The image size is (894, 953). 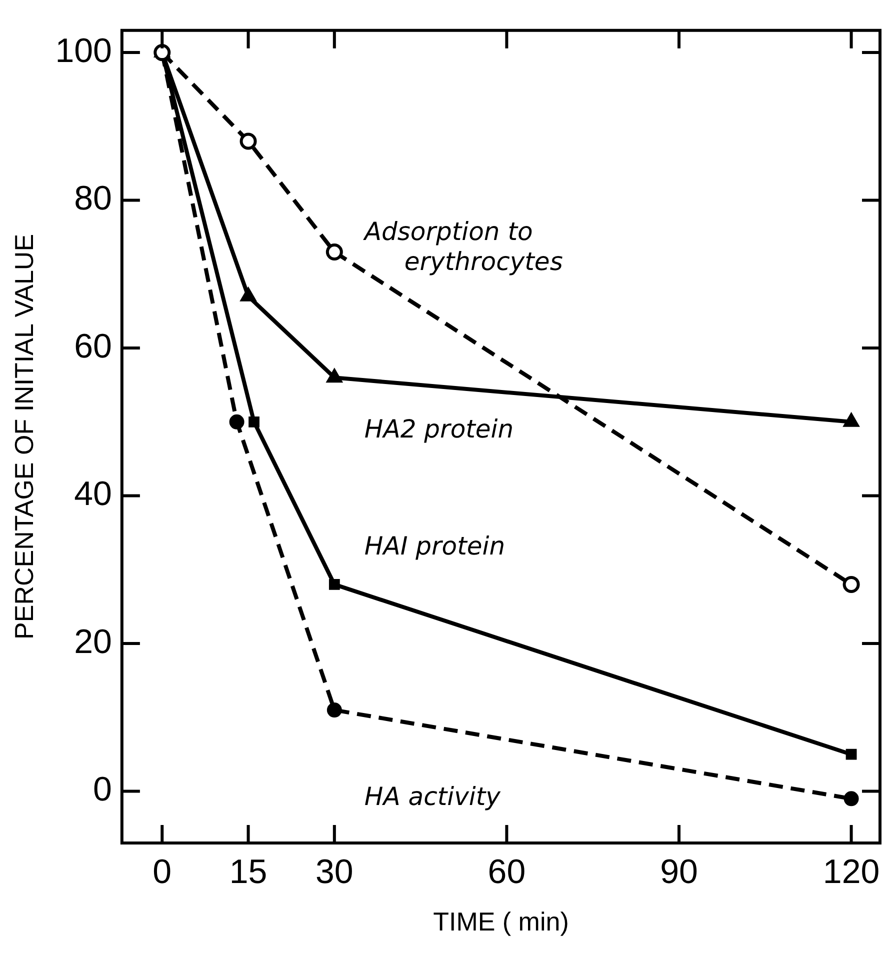 What do you see at coordinates (433, 797) in the screenshot?
I see `series-label: HA activity` at bounding box center [433, 797].